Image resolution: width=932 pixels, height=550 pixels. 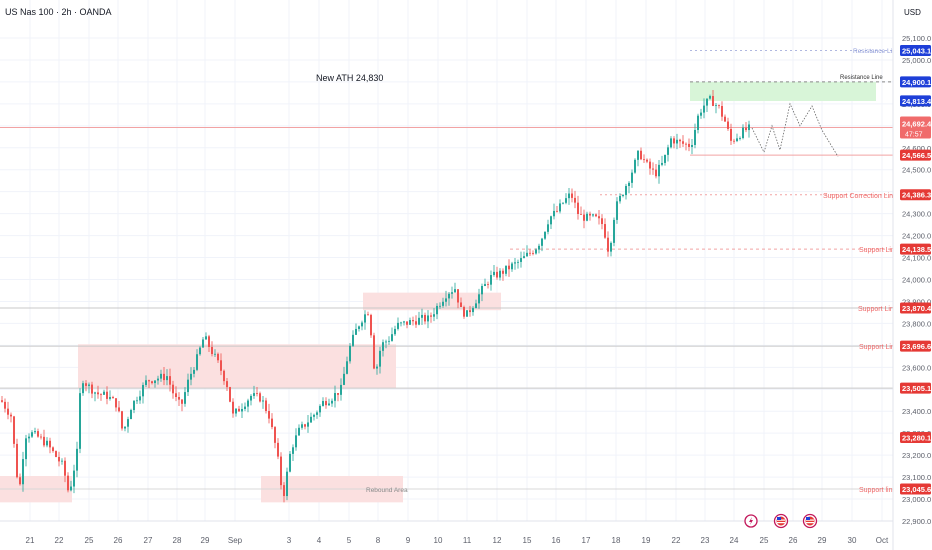 I want to click on lightning-icon, so click(x=751, y=521).